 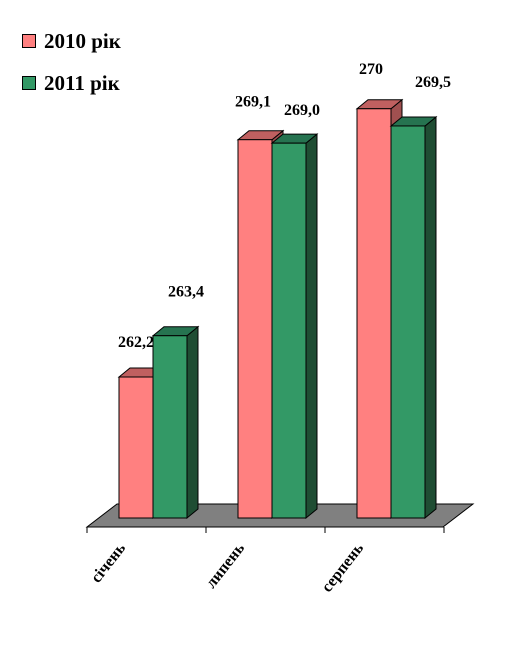 I want to click on legend-swatch-2011, so click(x=29, y=83).